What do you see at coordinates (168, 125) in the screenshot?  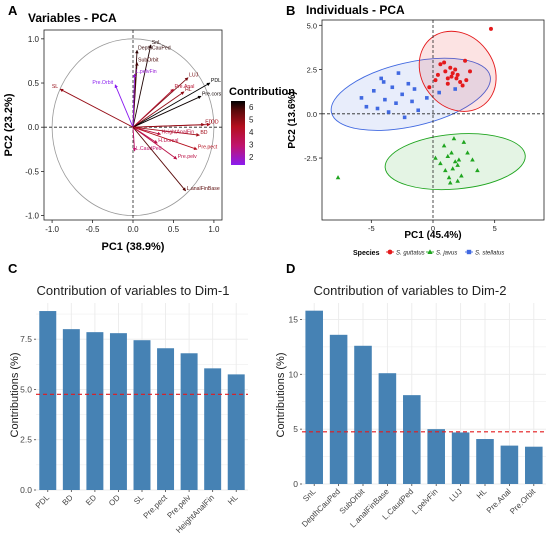 I see `loading-arrow-ed` at bounding box center [168, 125].